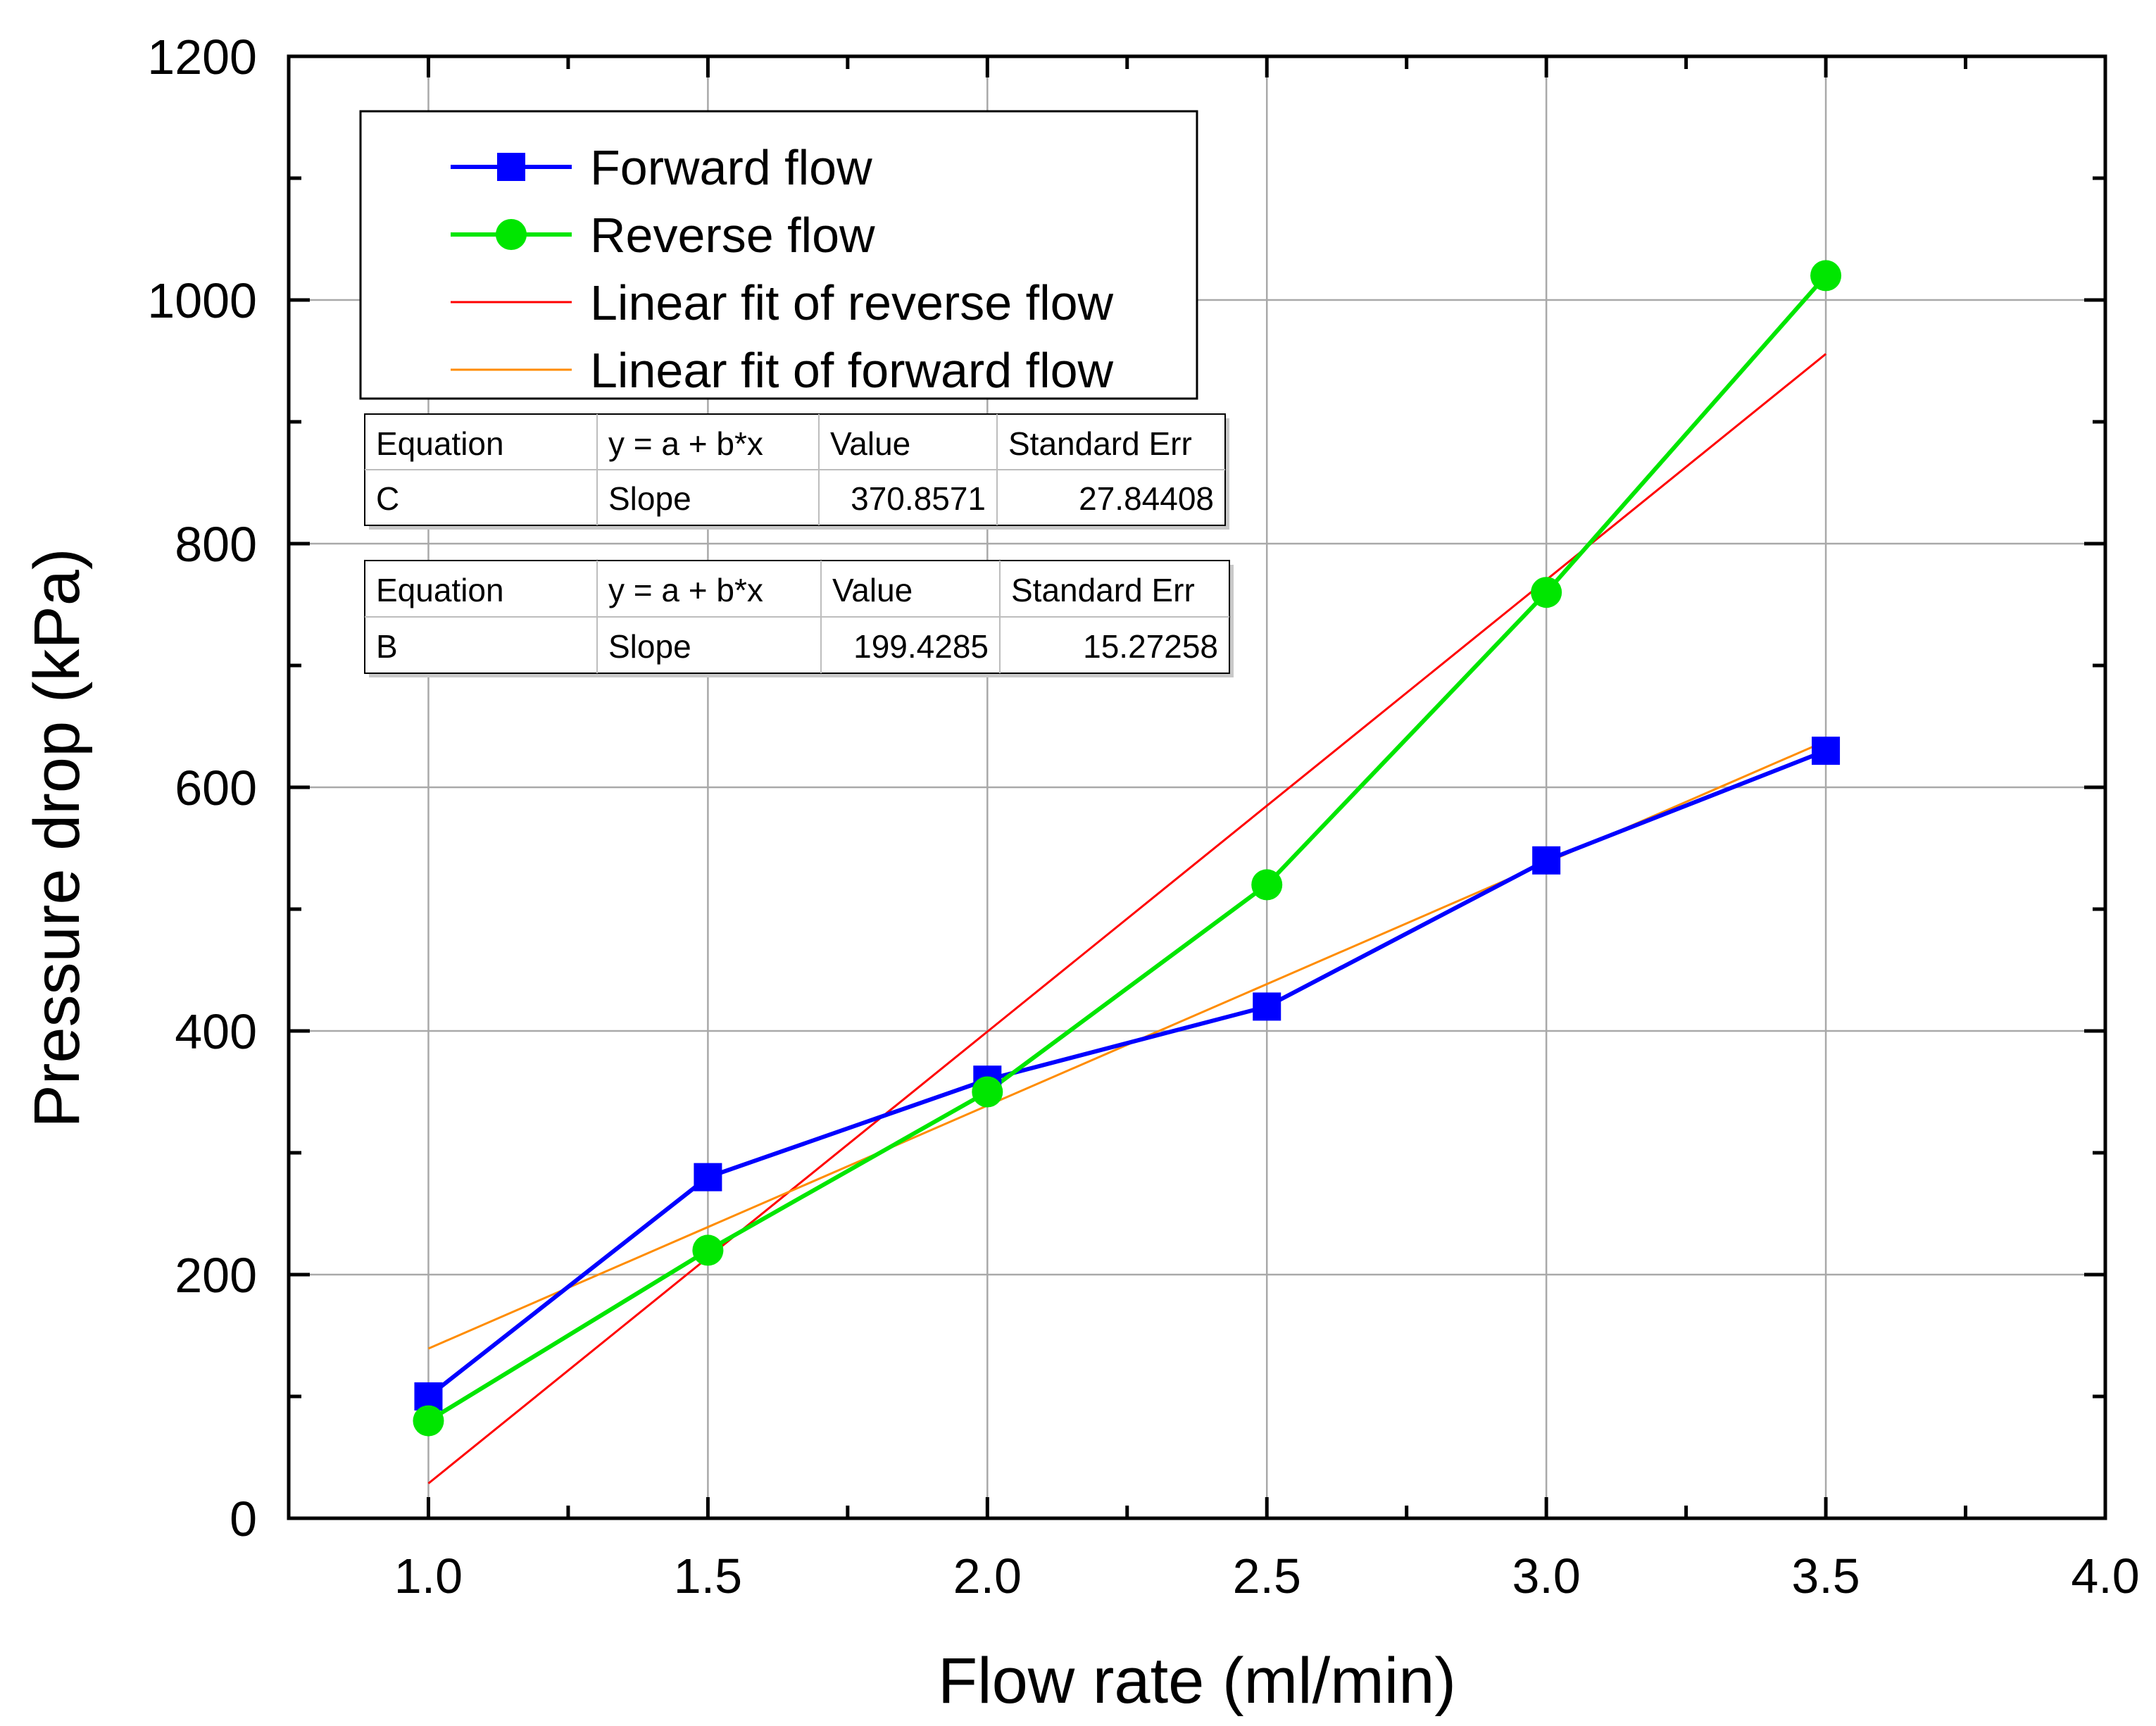 Image resolution: width=2156 pixels, height=1726 pixels. What do you see at coordinates (918, 498) in the screenshot?
I see `table-value-cell: 370.8571` at bounding box center [918, 498].